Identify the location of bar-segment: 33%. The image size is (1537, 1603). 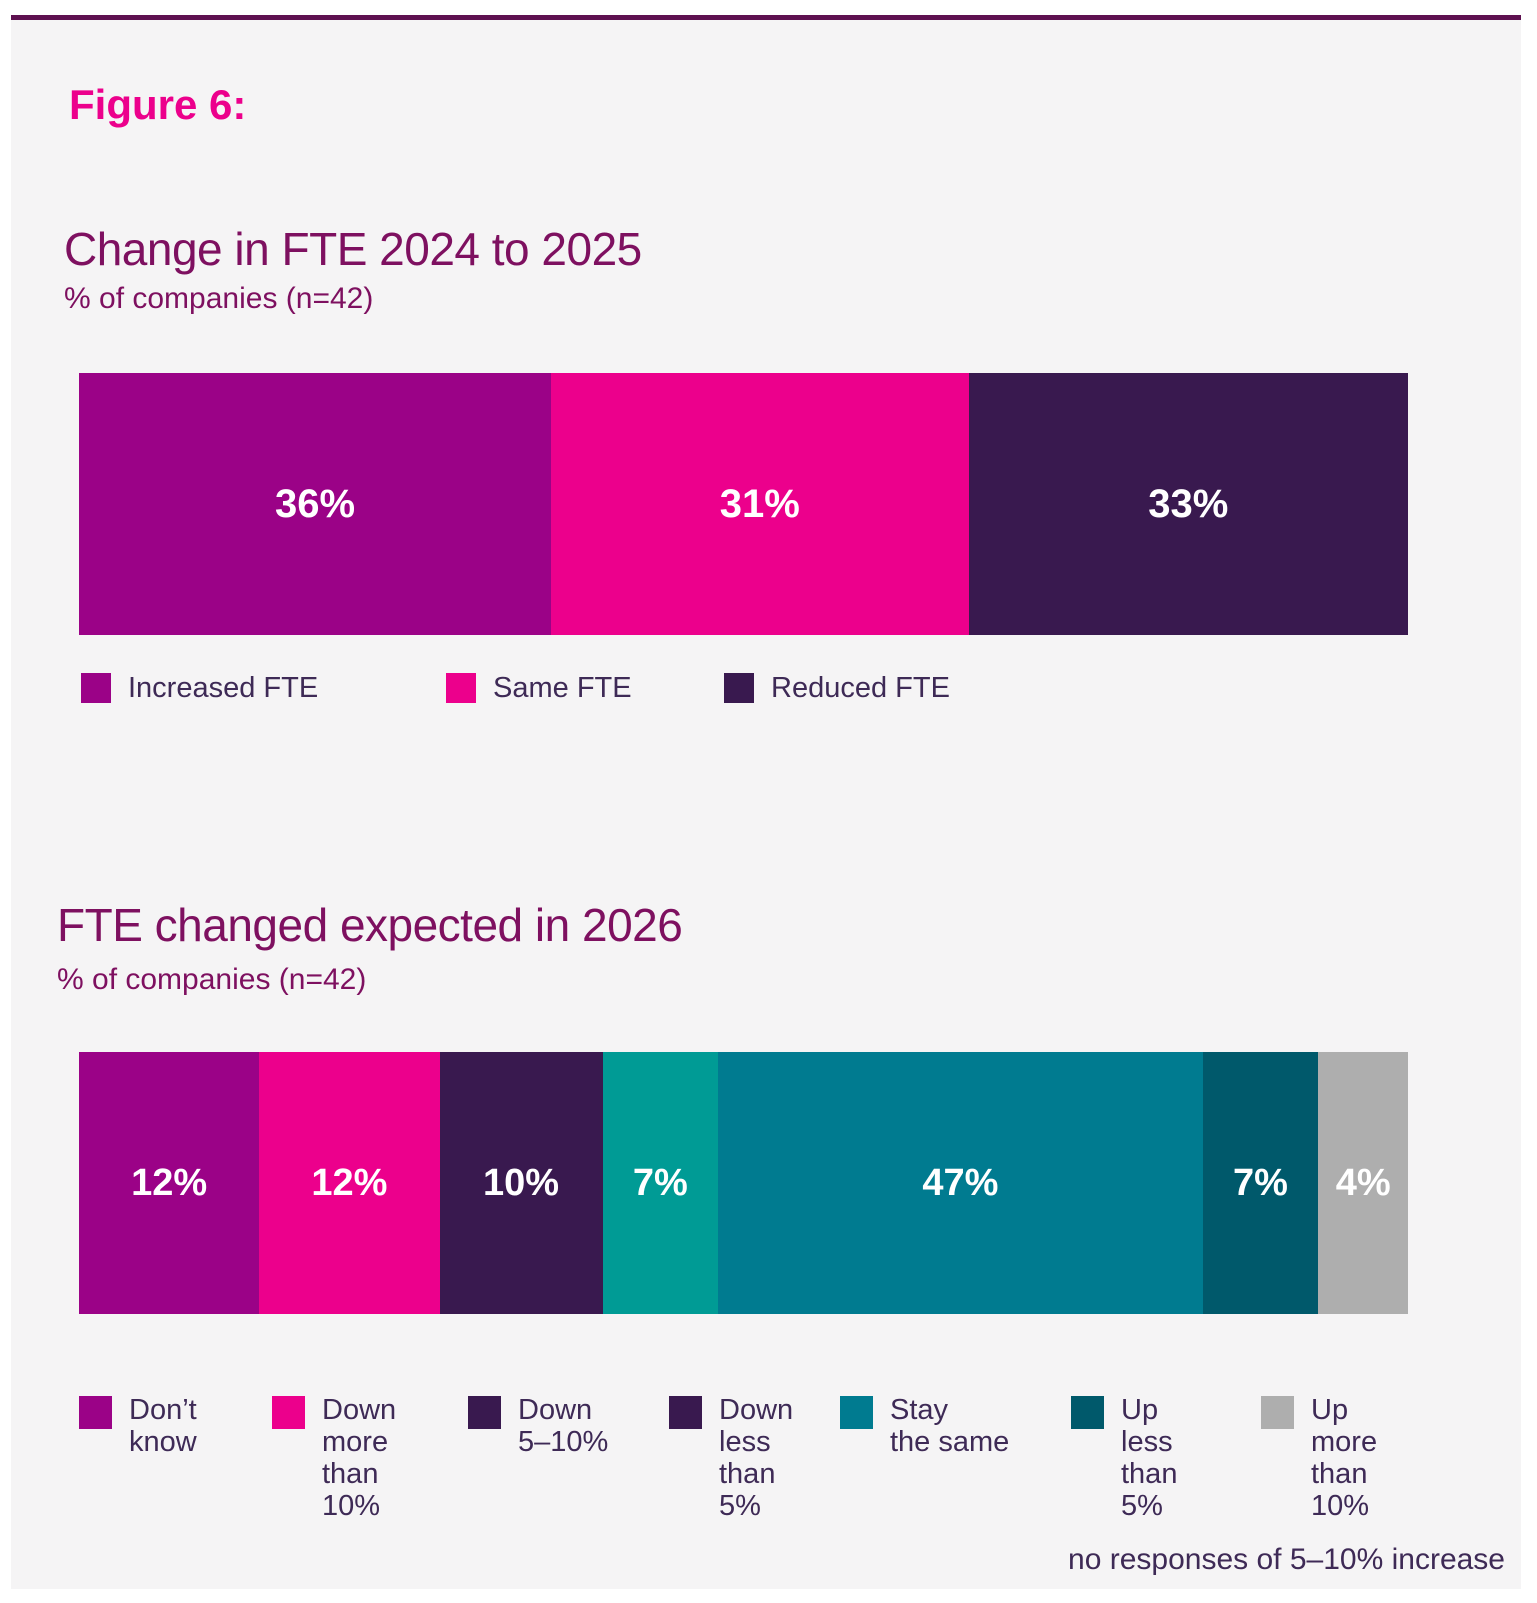
(1188, 504).